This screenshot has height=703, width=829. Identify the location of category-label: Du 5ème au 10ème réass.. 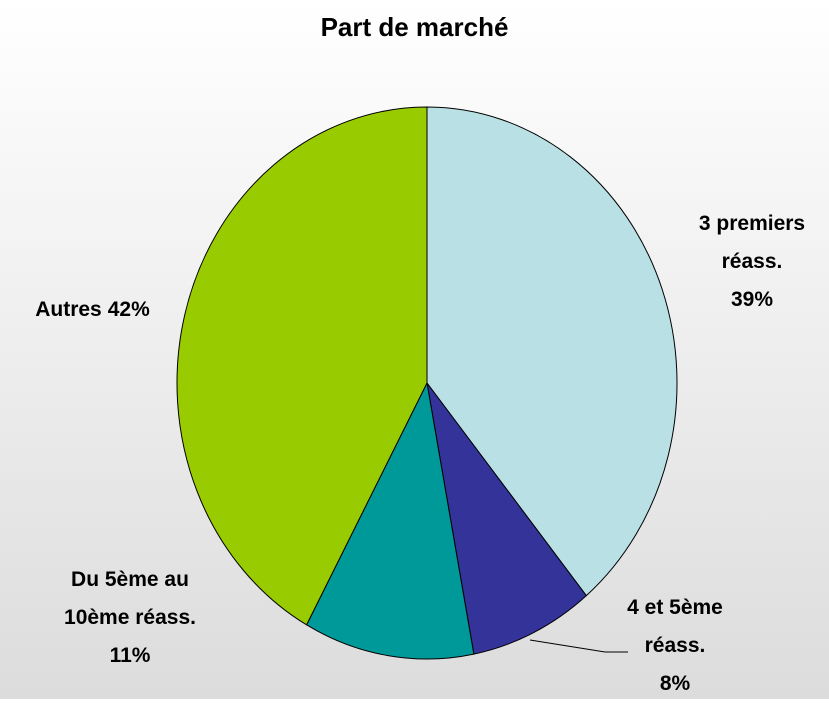
(130, 598).